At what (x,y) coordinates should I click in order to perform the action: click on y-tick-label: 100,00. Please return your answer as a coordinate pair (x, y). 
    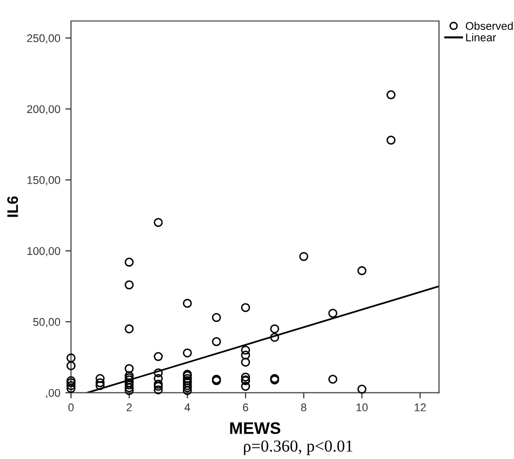
    Looking at the image, I should click on (43, 251).